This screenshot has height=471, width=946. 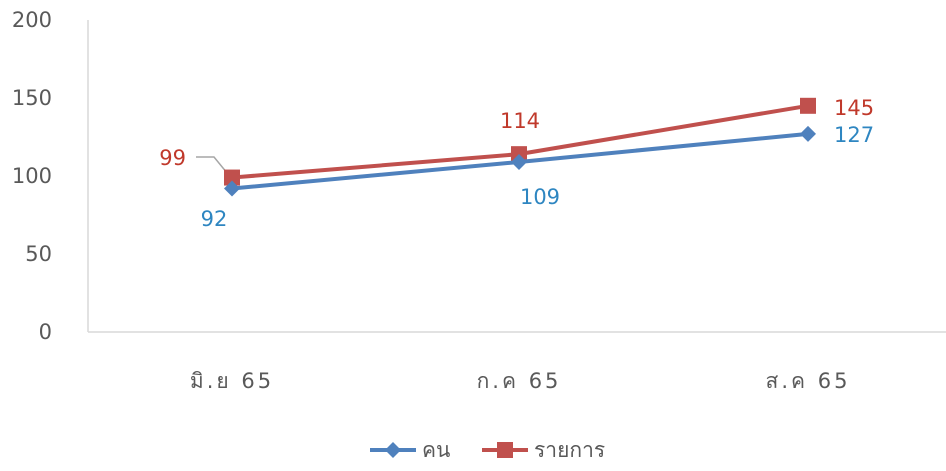 I want to click on y-tick-label: 100, so click(x=32, y=176).